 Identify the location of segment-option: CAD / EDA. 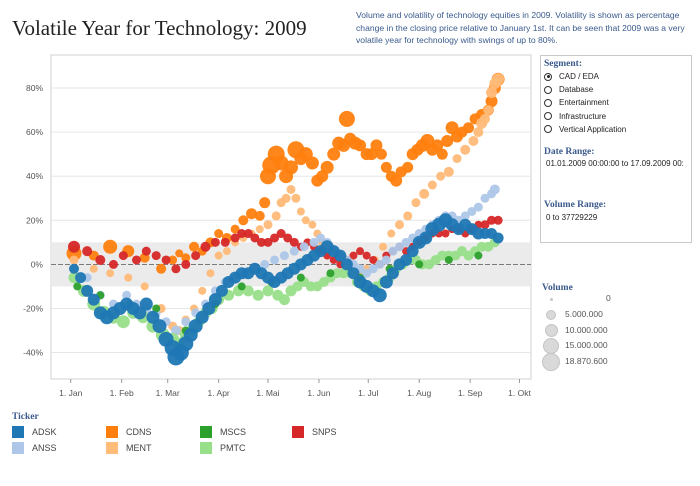
(571, 76).